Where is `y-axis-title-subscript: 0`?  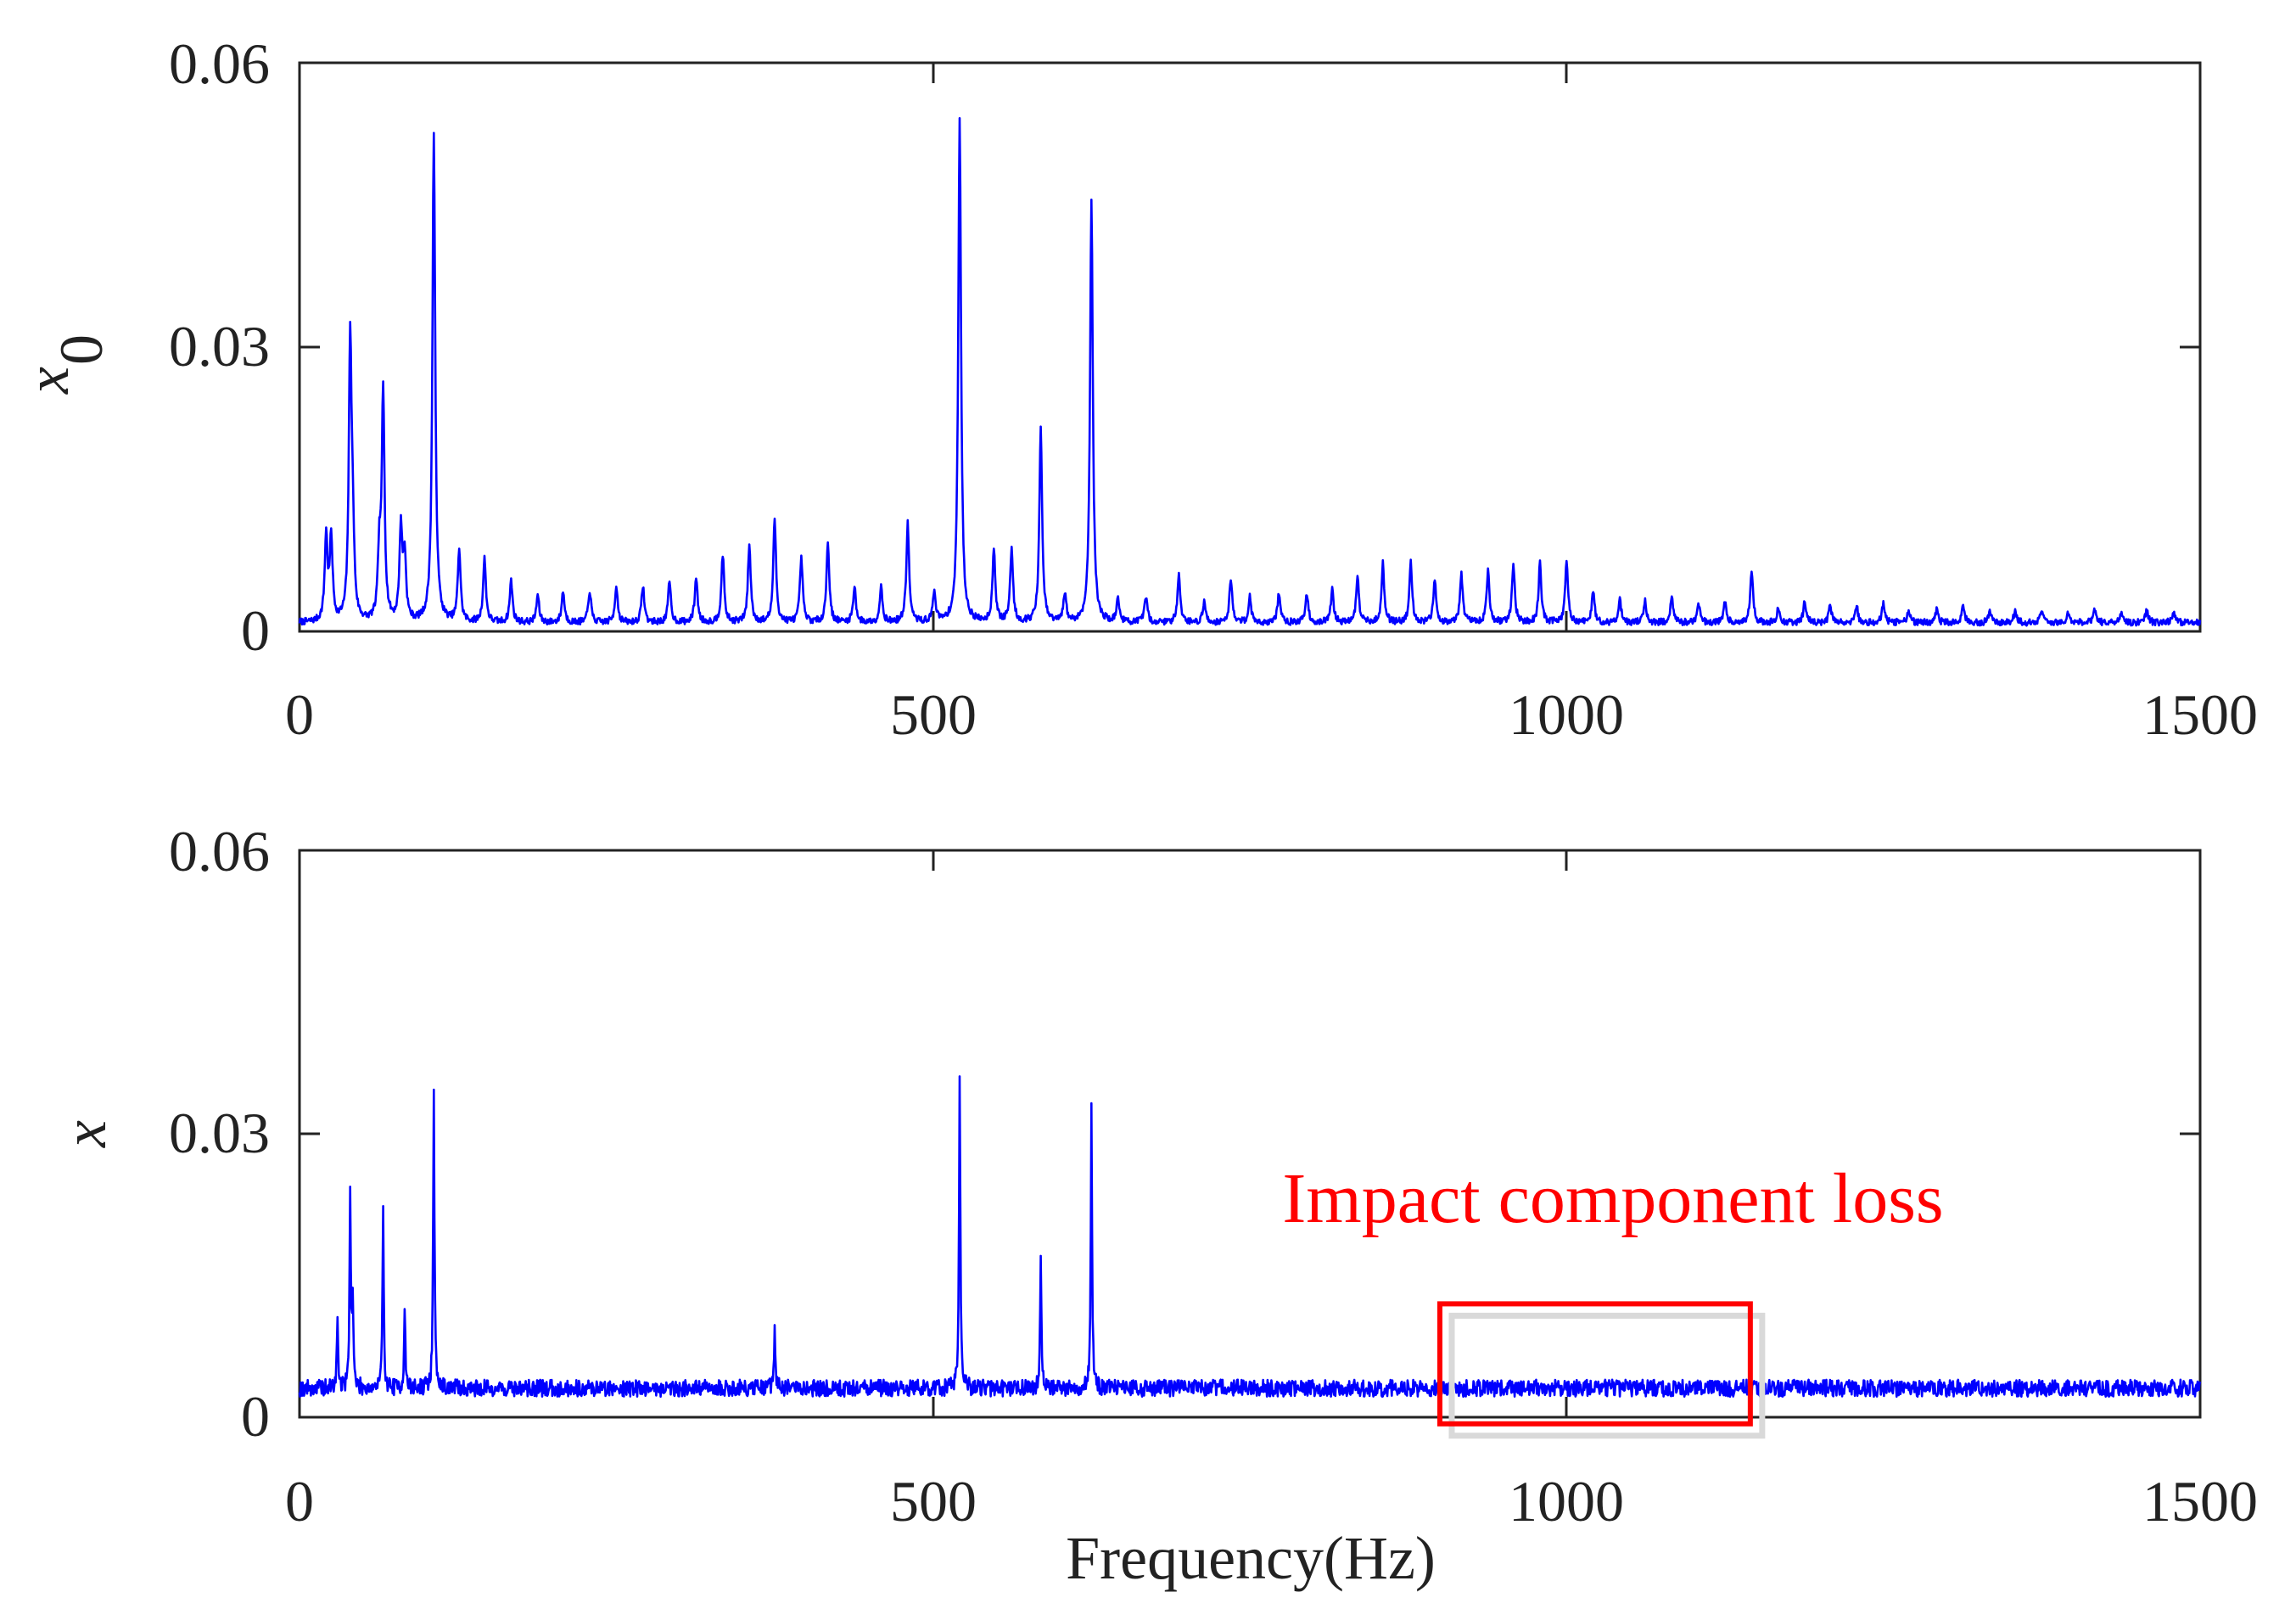
y-axis-title-subscript: 0 is located at coordinates (81, 350).